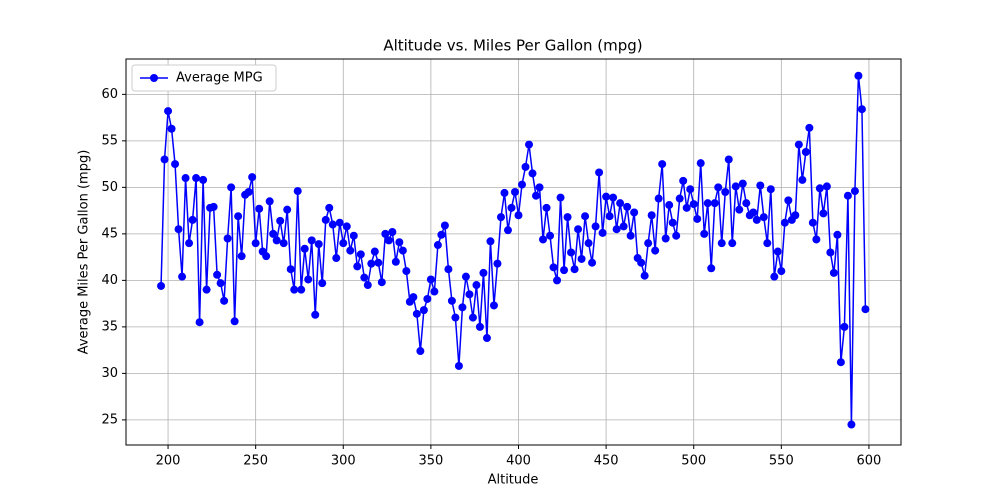 The height and width of the screenshot is (500, 1000). I want to click on y-tick-label: 25, so click(109, 419).